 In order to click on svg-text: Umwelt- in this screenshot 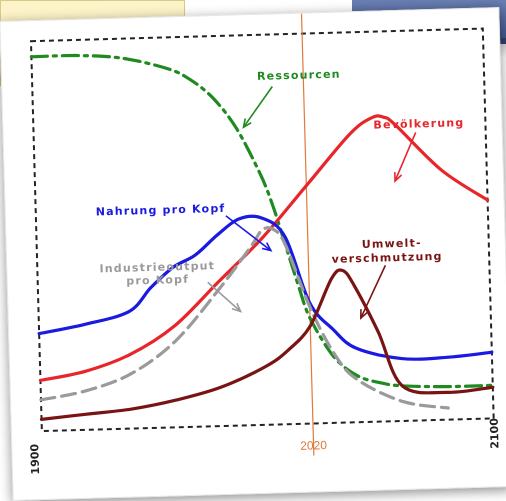, I will do `click(392, 243)`.